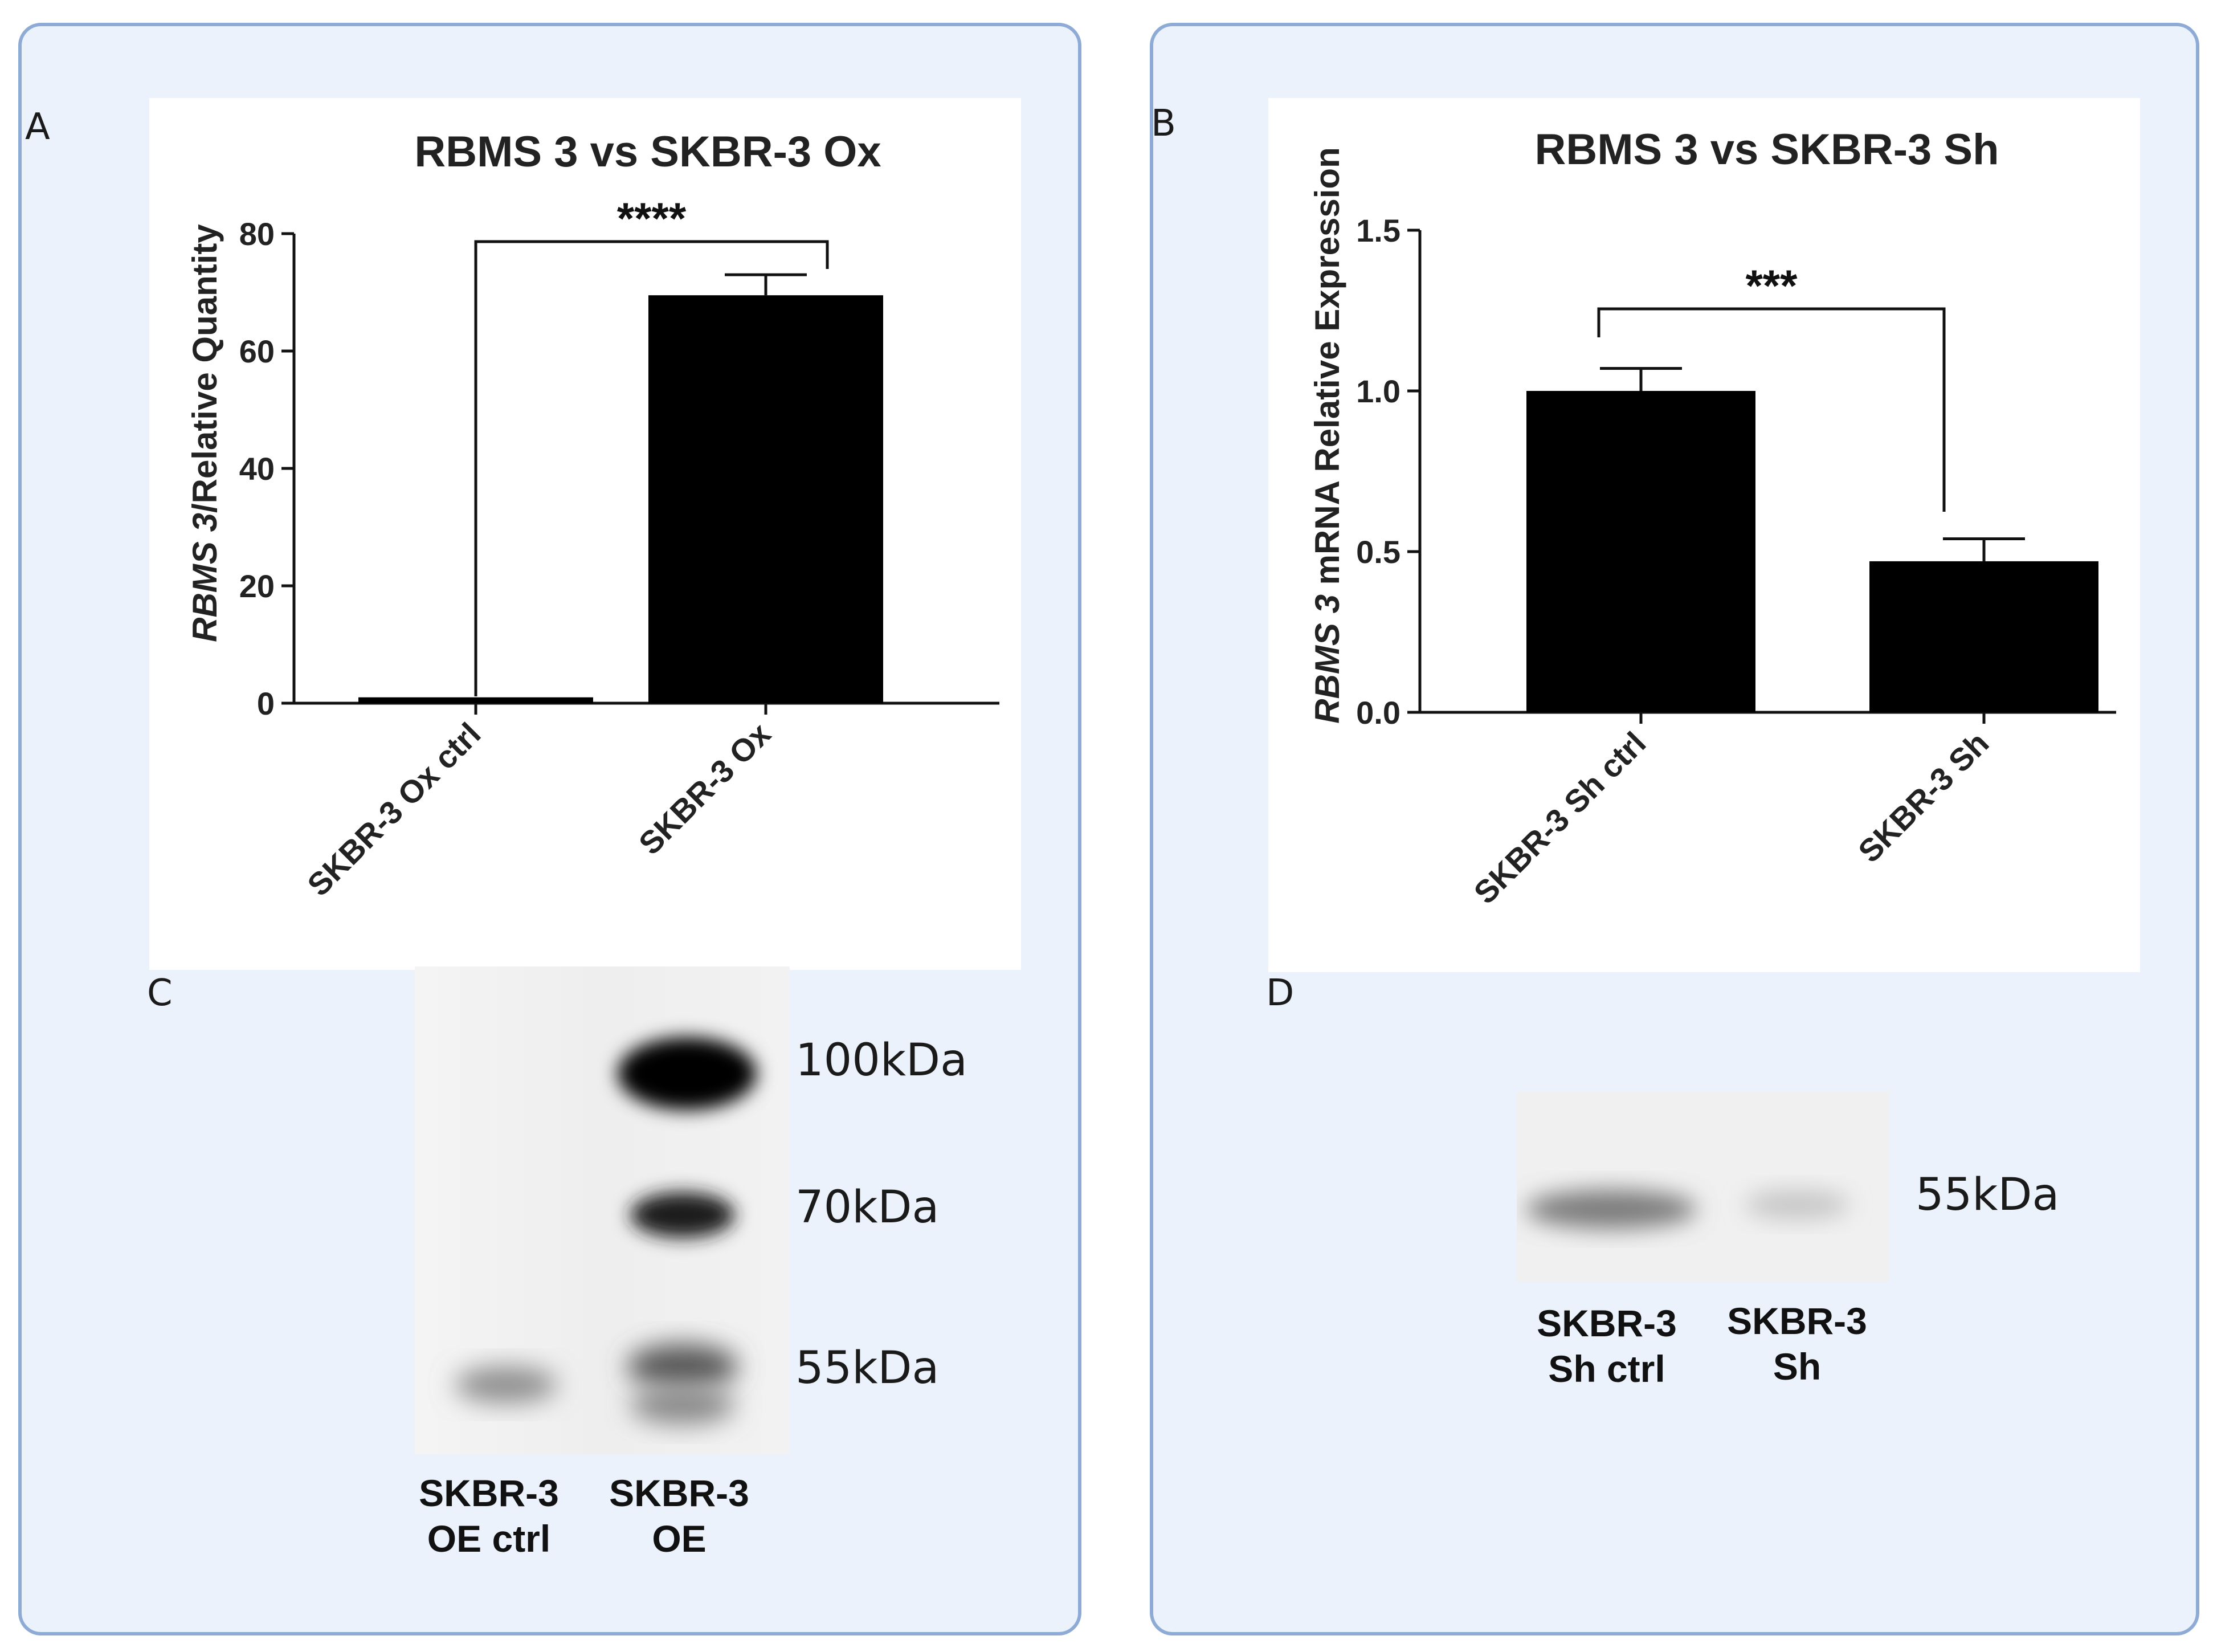 Image resolution: width=2213 pixels, height=1652 pixels. Describe the element at coordinates (679, 1515) in the screenshot. I see `blot-c-lane-label-oe: SKBR-3 OE` at that location.